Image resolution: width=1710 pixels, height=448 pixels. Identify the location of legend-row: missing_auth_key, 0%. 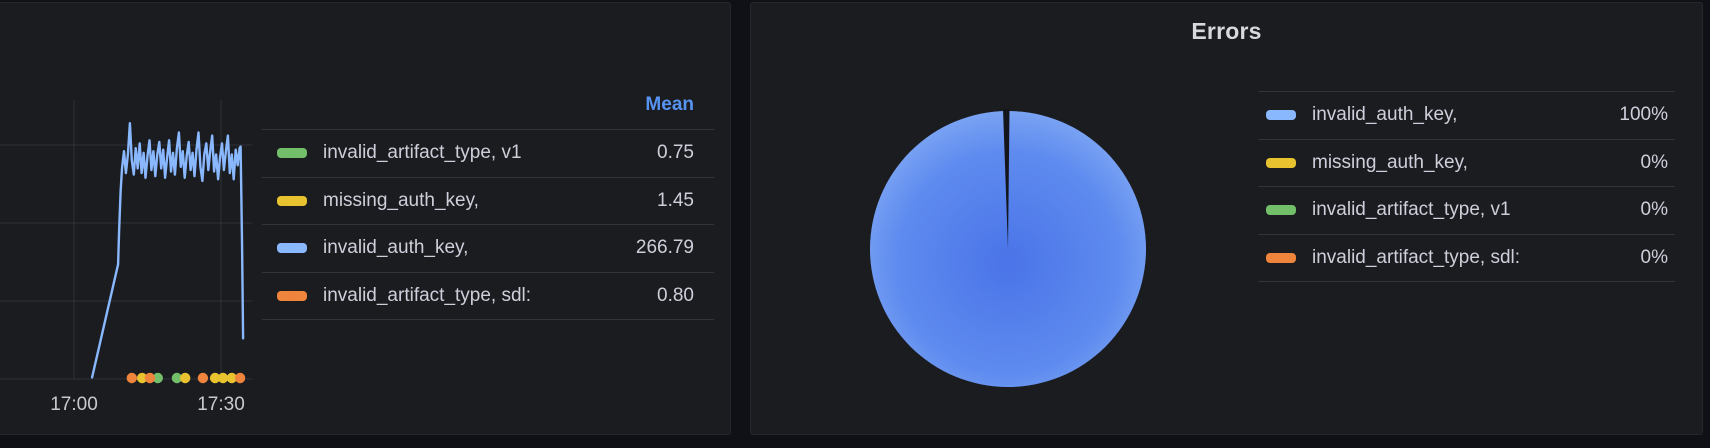
(1466, 162).